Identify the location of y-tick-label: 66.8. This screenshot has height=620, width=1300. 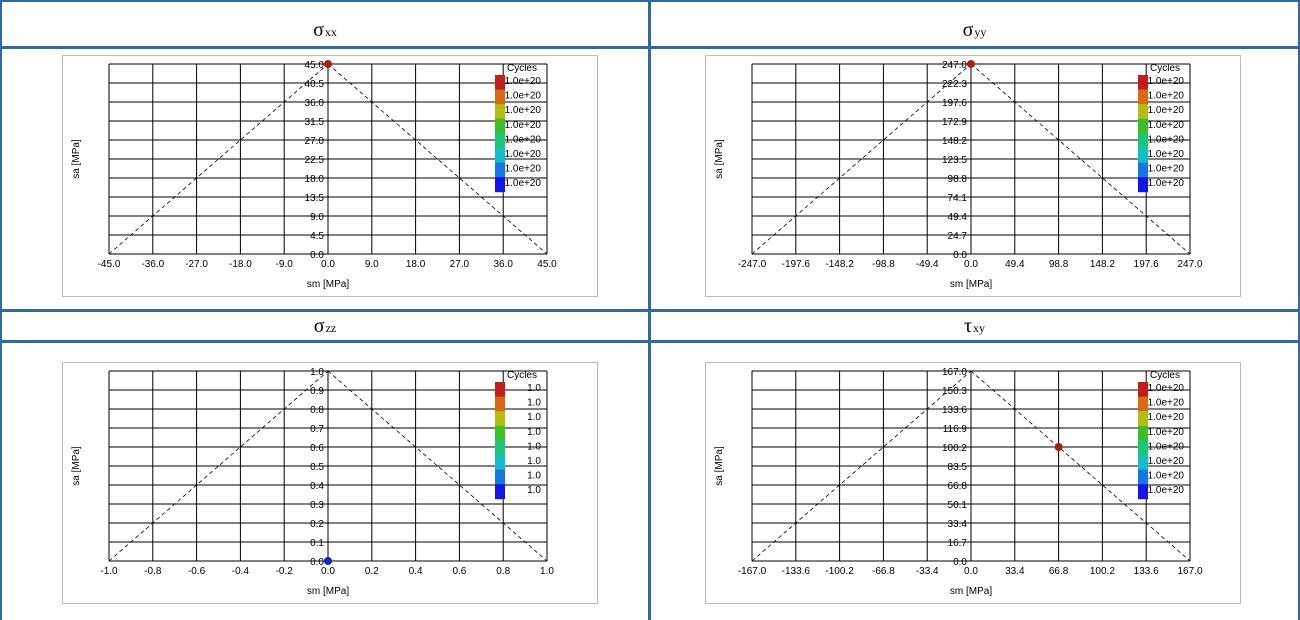
(958, 486).